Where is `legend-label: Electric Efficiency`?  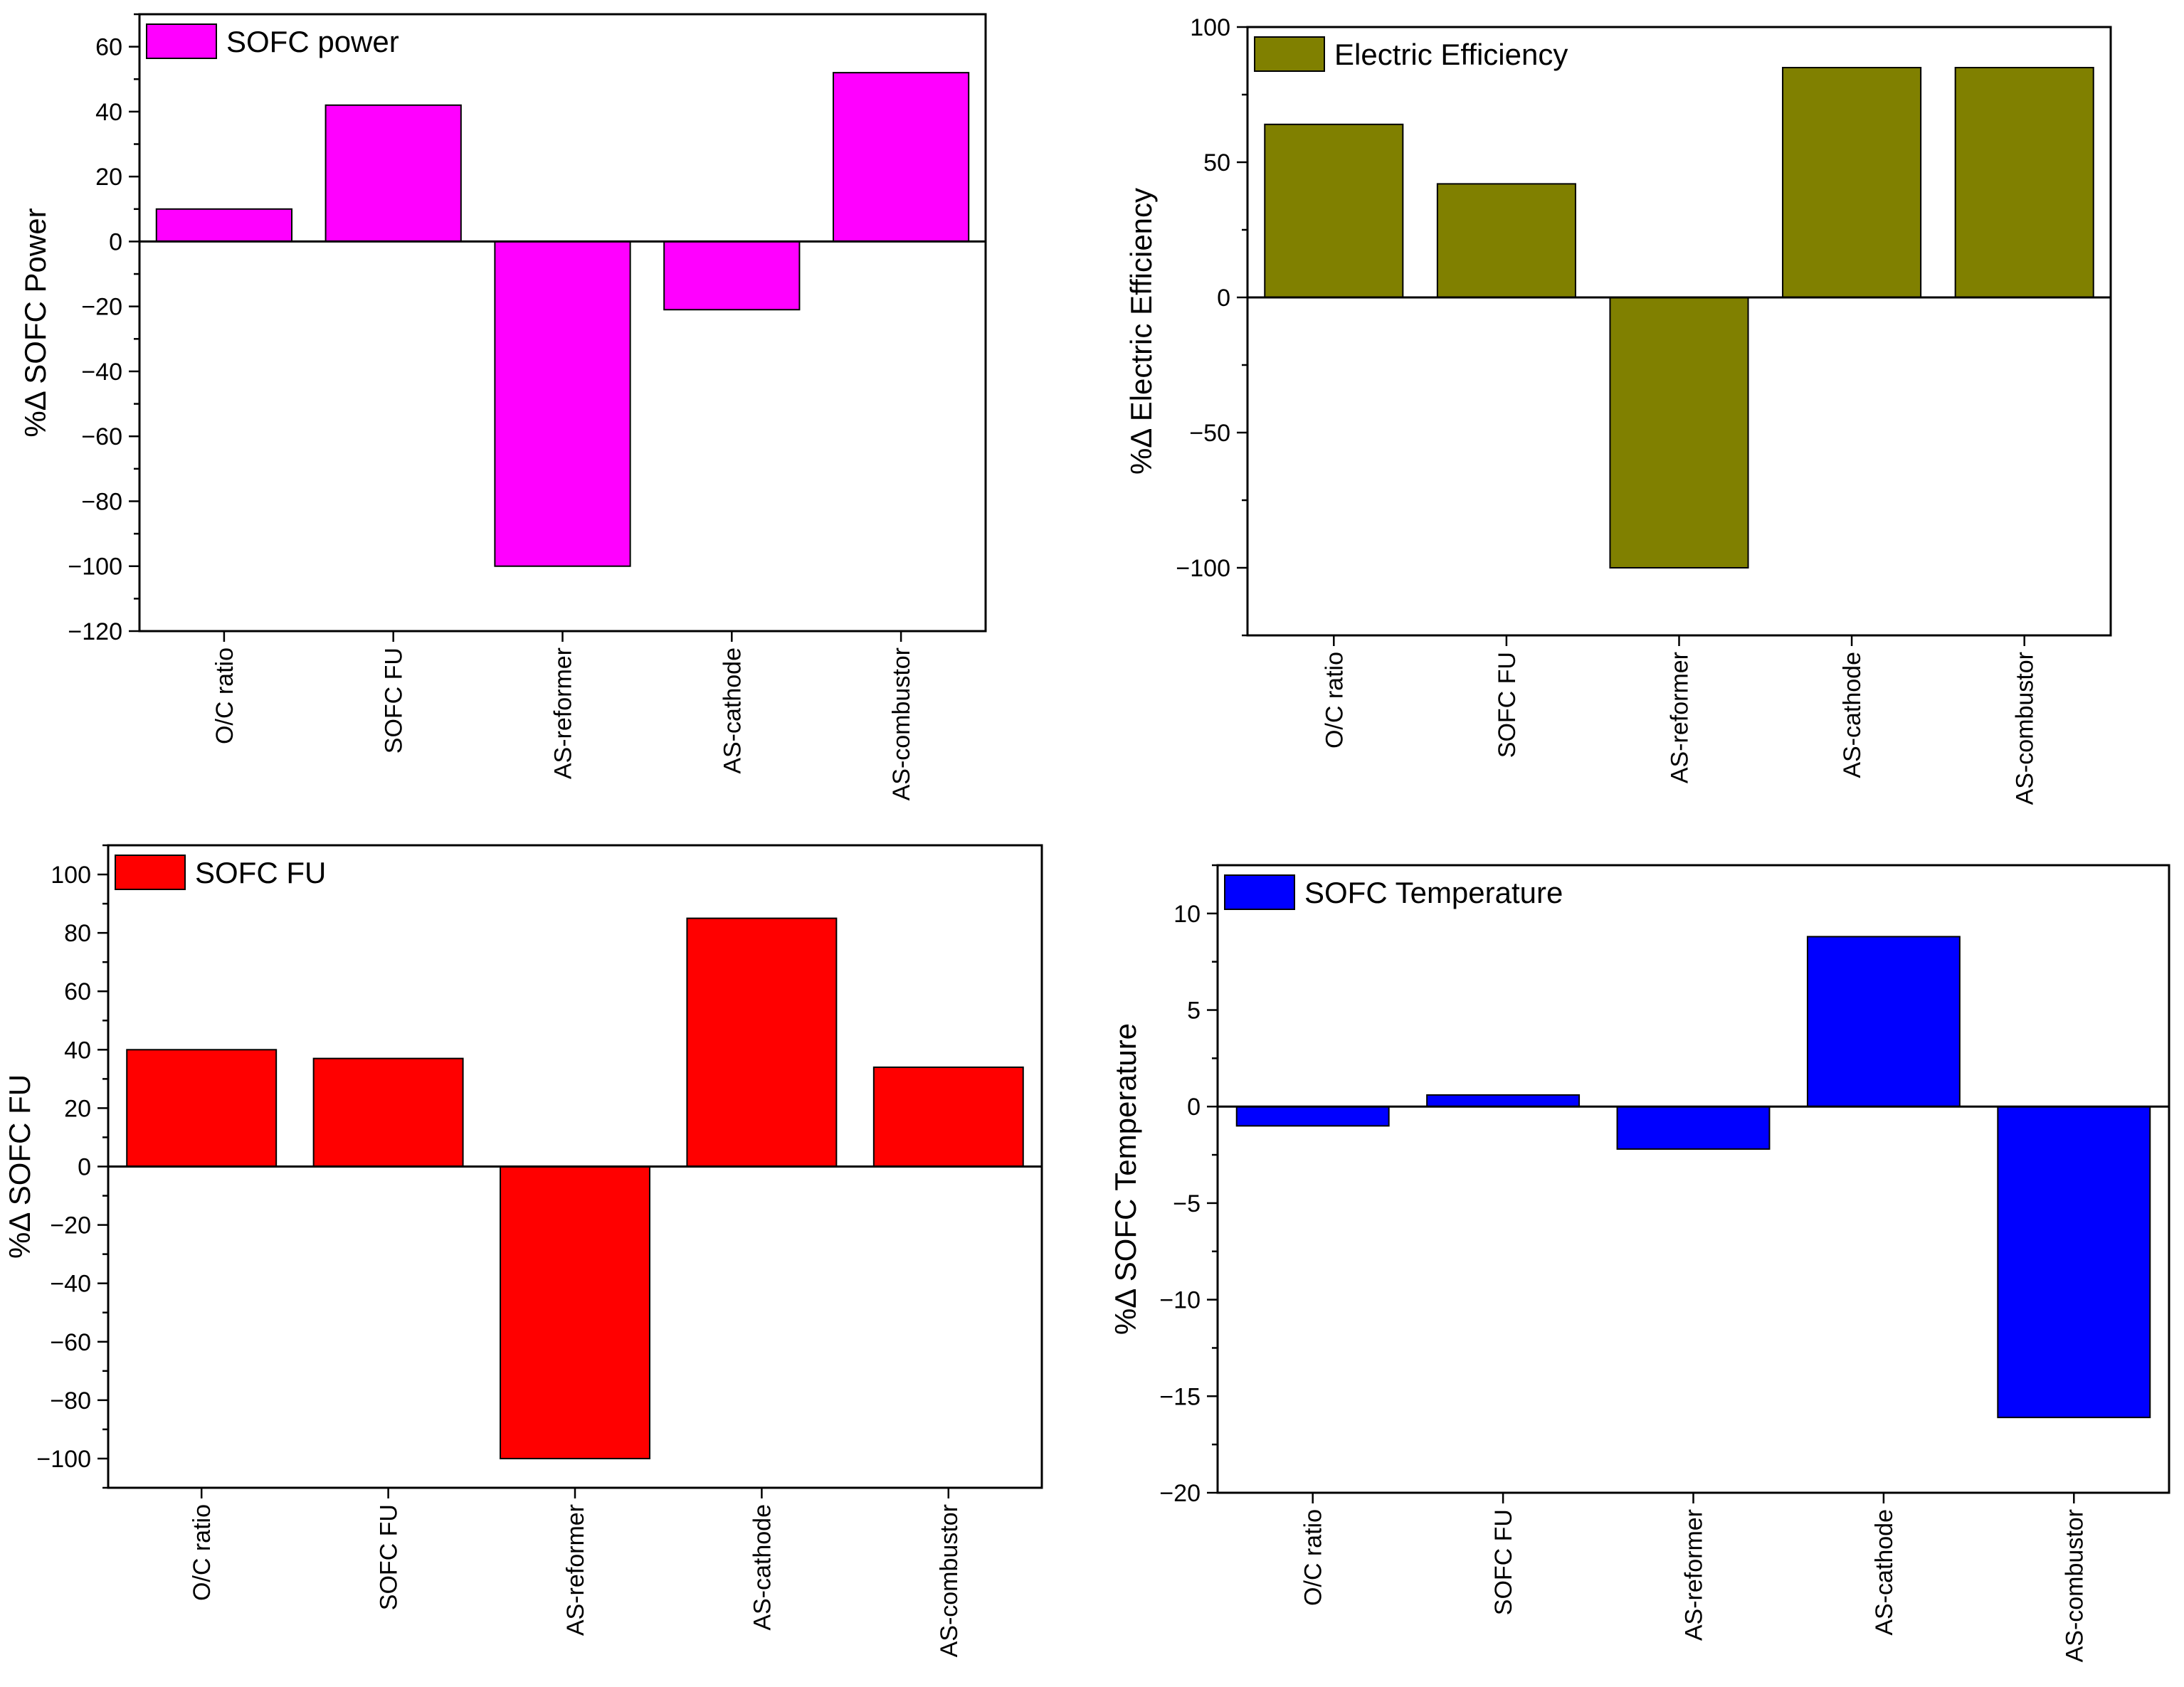 legend-label: Electric Efficiency is located at coordinates (1451, 54).